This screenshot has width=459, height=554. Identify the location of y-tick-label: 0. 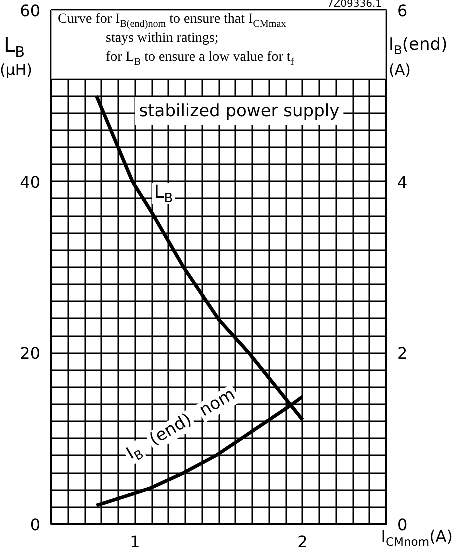
(35, 525).